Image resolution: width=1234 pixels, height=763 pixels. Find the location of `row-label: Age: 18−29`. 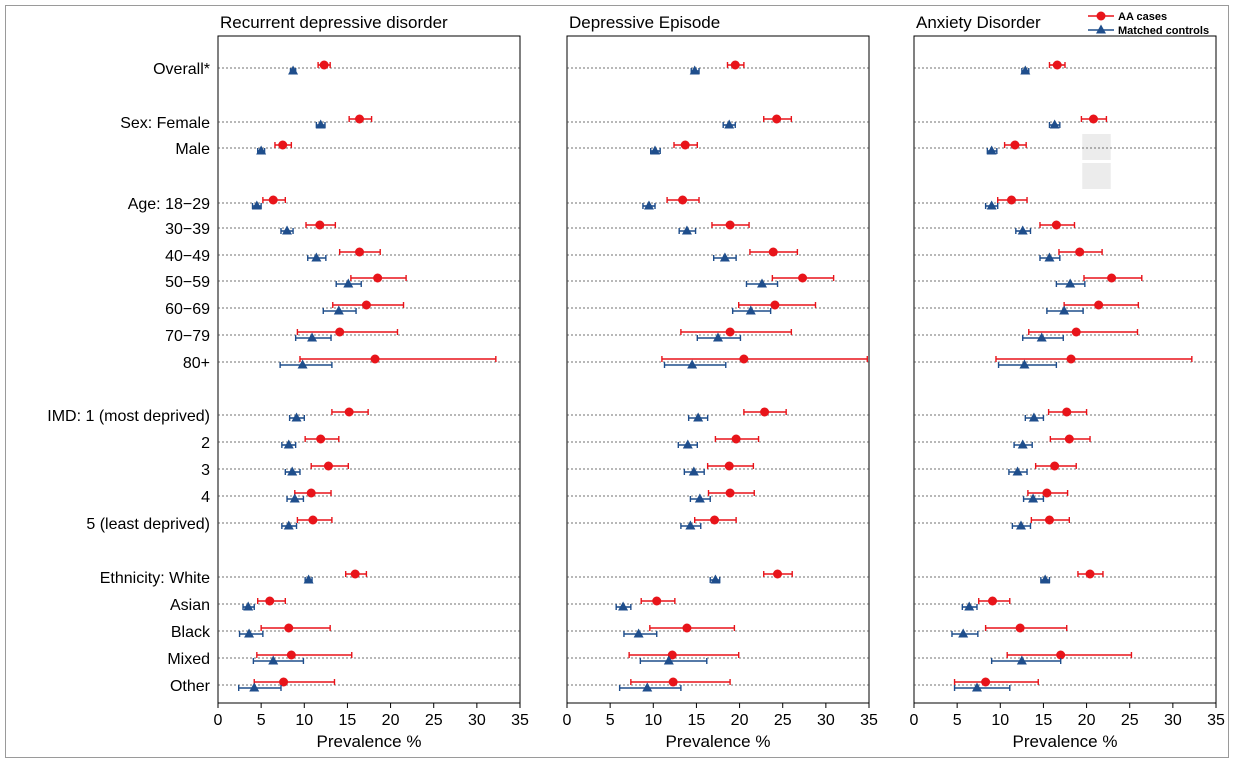

row-label: Age: 18−29 is located at coordinates (169, 204).